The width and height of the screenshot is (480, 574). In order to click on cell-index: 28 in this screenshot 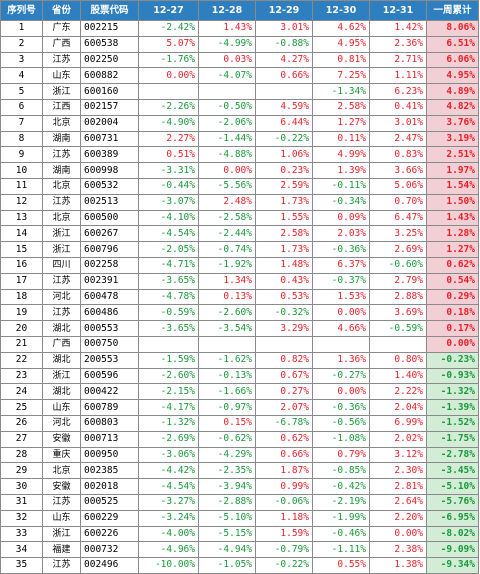, I will do `click(21, 455)`.